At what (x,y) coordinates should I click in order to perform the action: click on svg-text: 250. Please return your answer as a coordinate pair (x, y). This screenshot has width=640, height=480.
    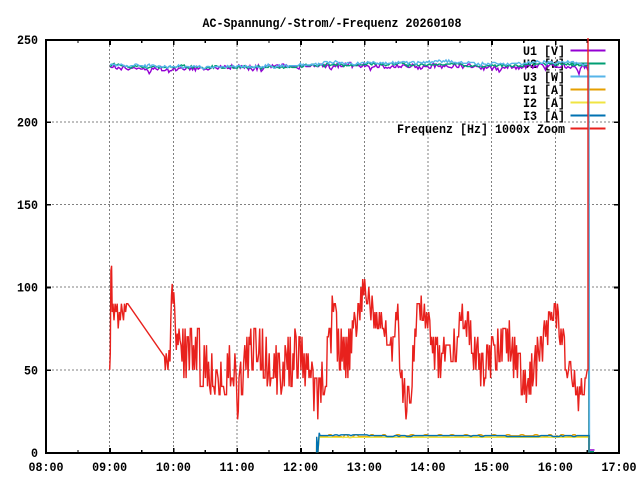
    Looking at the image, I should click on (27, 40).